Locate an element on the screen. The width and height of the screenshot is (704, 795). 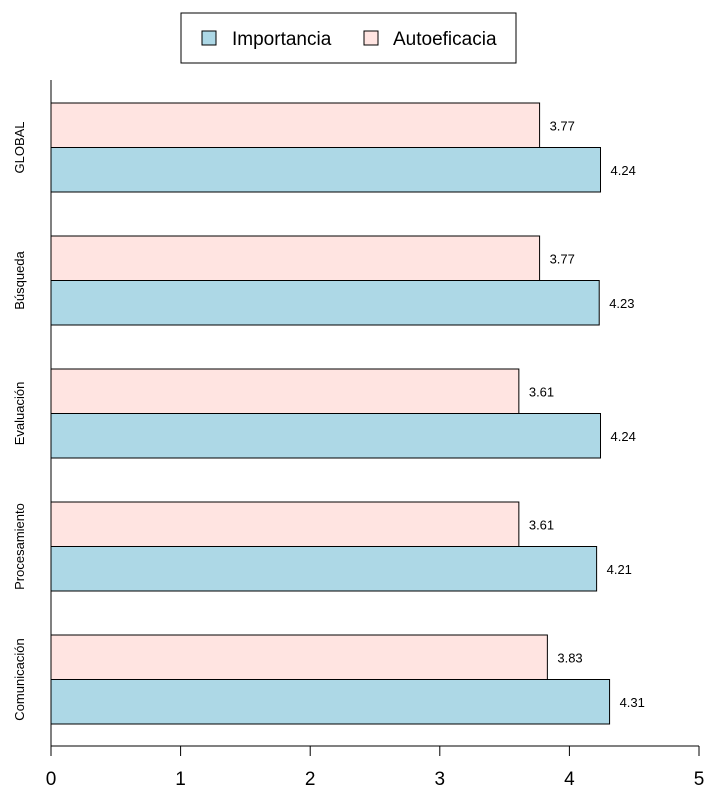
value-label-autoeficacia-procesamiento: 3.61 is located at coordinates (541, 524).